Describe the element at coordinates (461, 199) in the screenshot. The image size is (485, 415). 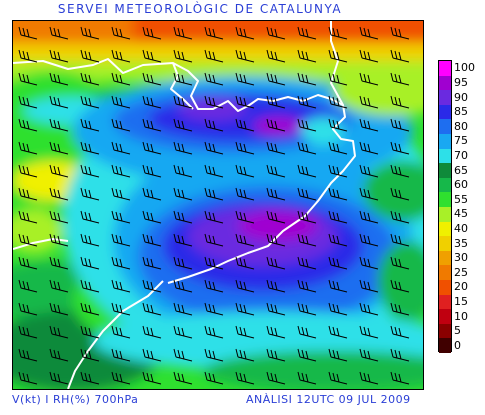
I see `legend-label: 55` at that location.